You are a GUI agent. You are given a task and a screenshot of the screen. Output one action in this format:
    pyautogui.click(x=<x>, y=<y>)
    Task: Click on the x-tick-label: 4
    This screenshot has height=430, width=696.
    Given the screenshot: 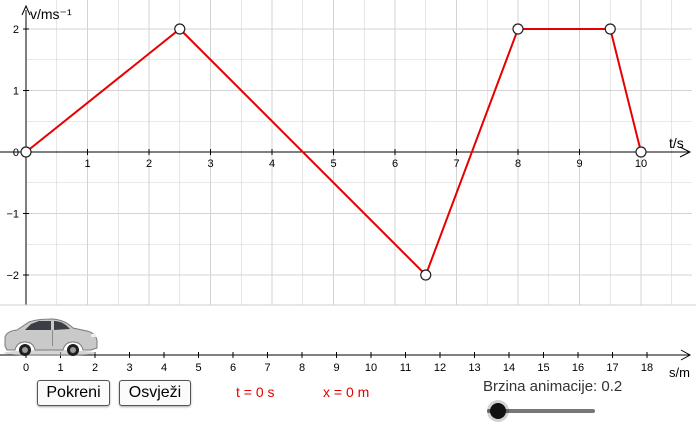 What is the action you would take?
    pyautogui.click(x=272, y=164)
    